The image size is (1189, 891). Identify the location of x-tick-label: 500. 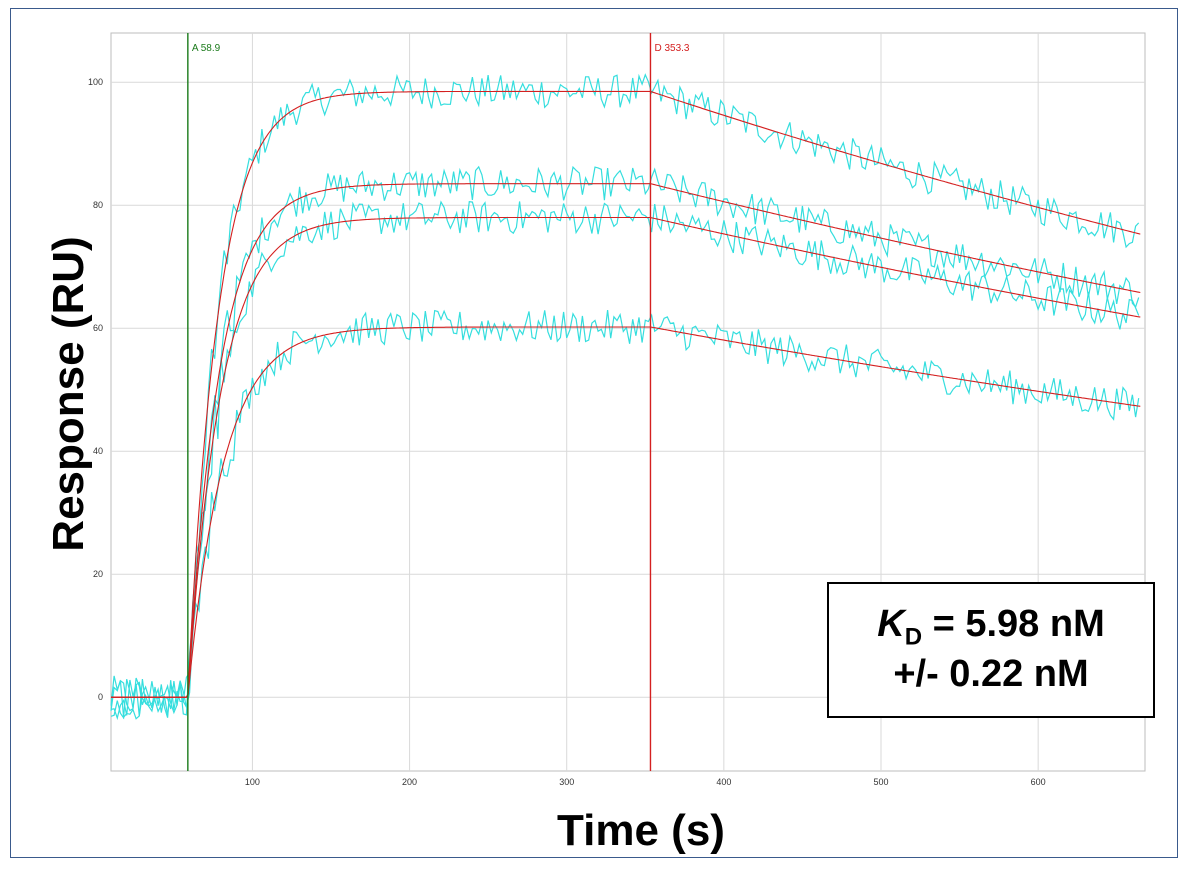
(880, 782).